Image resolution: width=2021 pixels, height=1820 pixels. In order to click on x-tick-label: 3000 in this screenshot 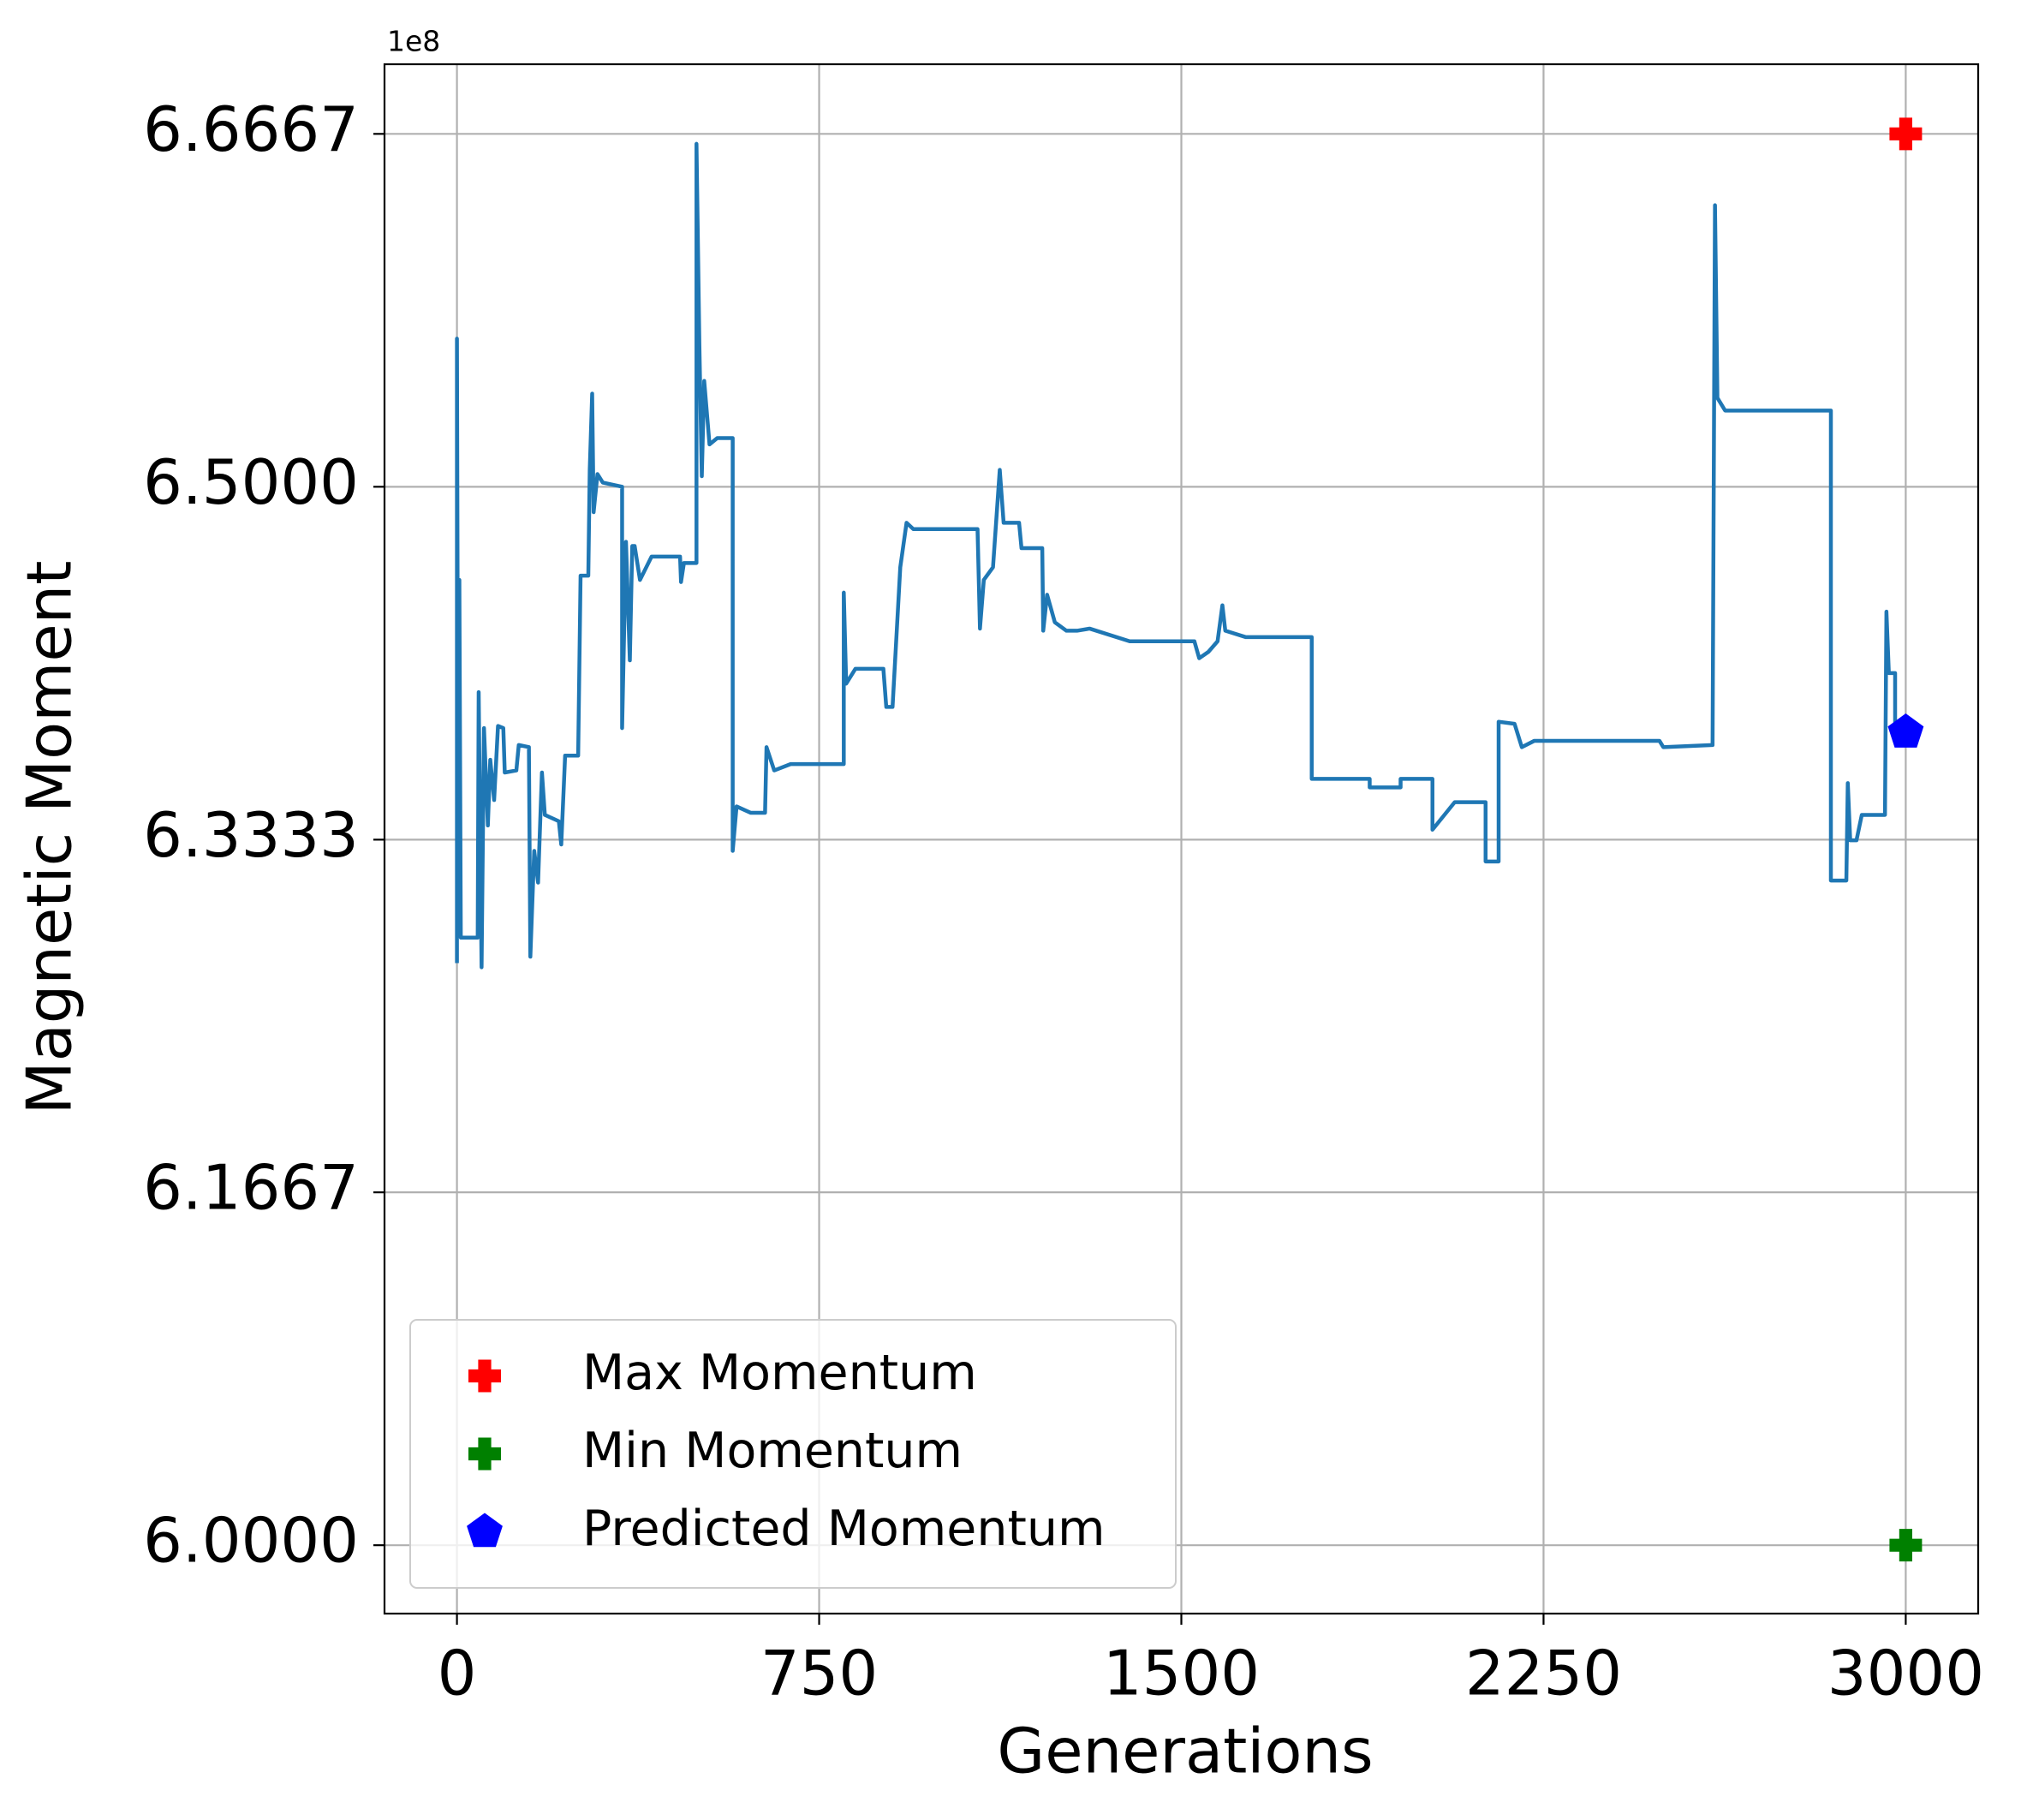, I will do `click(1906, 1674)`.